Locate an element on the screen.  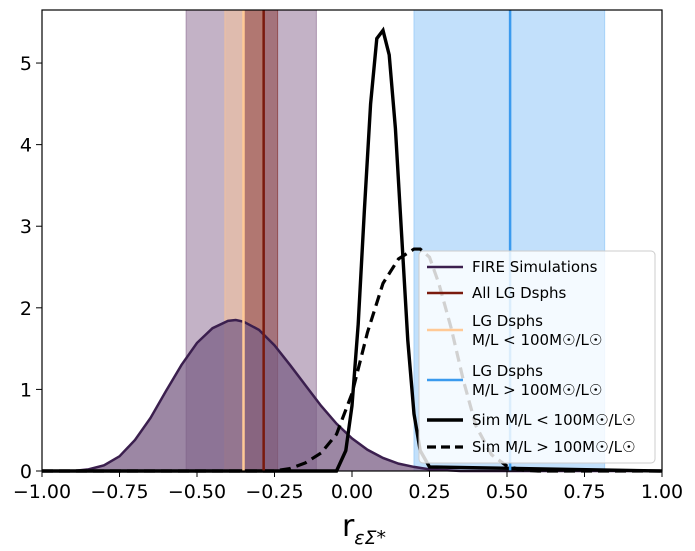
x-tick-label-1: −0.75 is located at coordinates (119, 492).